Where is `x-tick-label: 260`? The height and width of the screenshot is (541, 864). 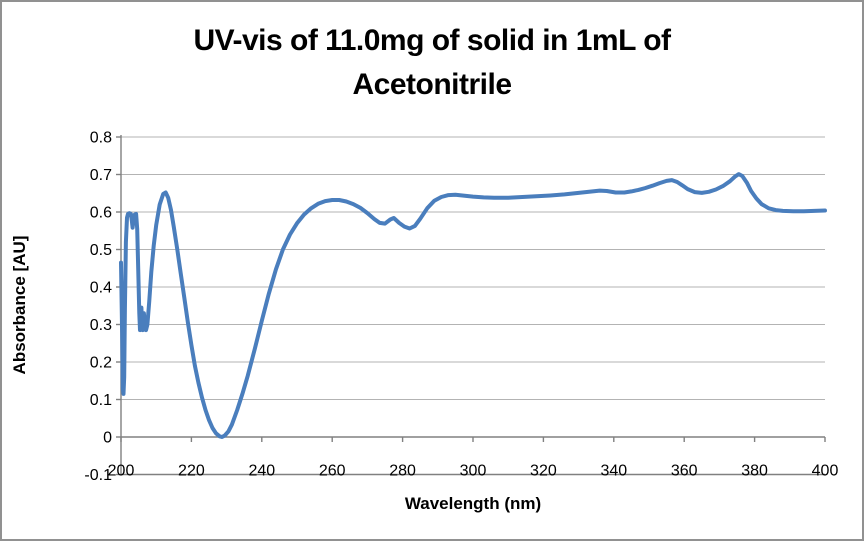 x-tick-label: 260 is located at coordinates (332, 471).